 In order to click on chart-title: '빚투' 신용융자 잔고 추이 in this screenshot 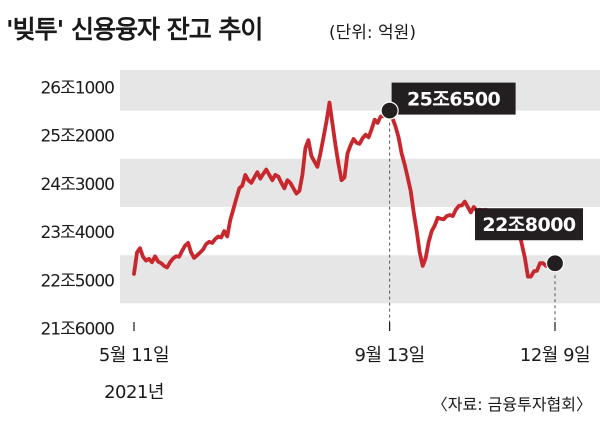, I will do `click(134, 29)`.